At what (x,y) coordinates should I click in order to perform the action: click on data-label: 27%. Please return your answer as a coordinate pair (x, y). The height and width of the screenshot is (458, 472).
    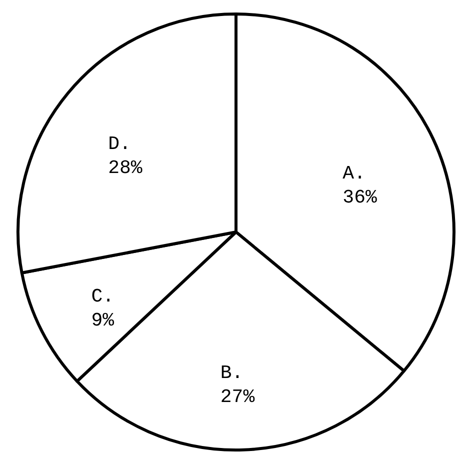
    Looking at the image, I should click on (238, 397).